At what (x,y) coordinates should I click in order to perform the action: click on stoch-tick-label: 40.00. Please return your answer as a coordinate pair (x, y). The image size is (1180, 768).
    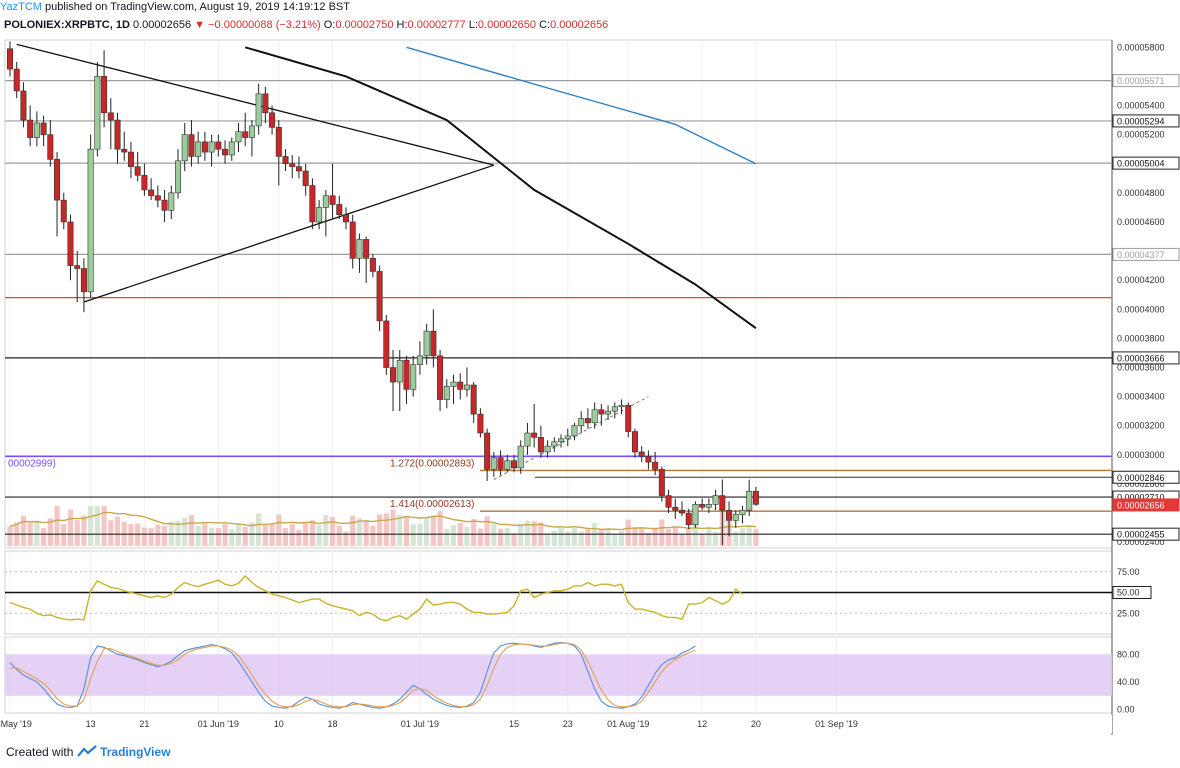
    Looking at the image, I should click on (1128, 682).